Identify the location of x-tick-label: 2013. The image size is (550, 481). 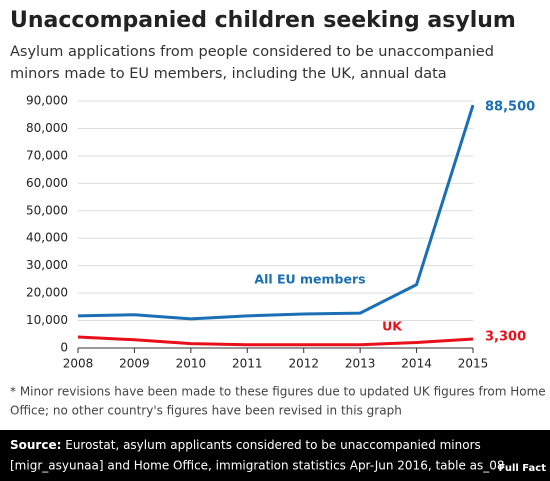
(360, 364).